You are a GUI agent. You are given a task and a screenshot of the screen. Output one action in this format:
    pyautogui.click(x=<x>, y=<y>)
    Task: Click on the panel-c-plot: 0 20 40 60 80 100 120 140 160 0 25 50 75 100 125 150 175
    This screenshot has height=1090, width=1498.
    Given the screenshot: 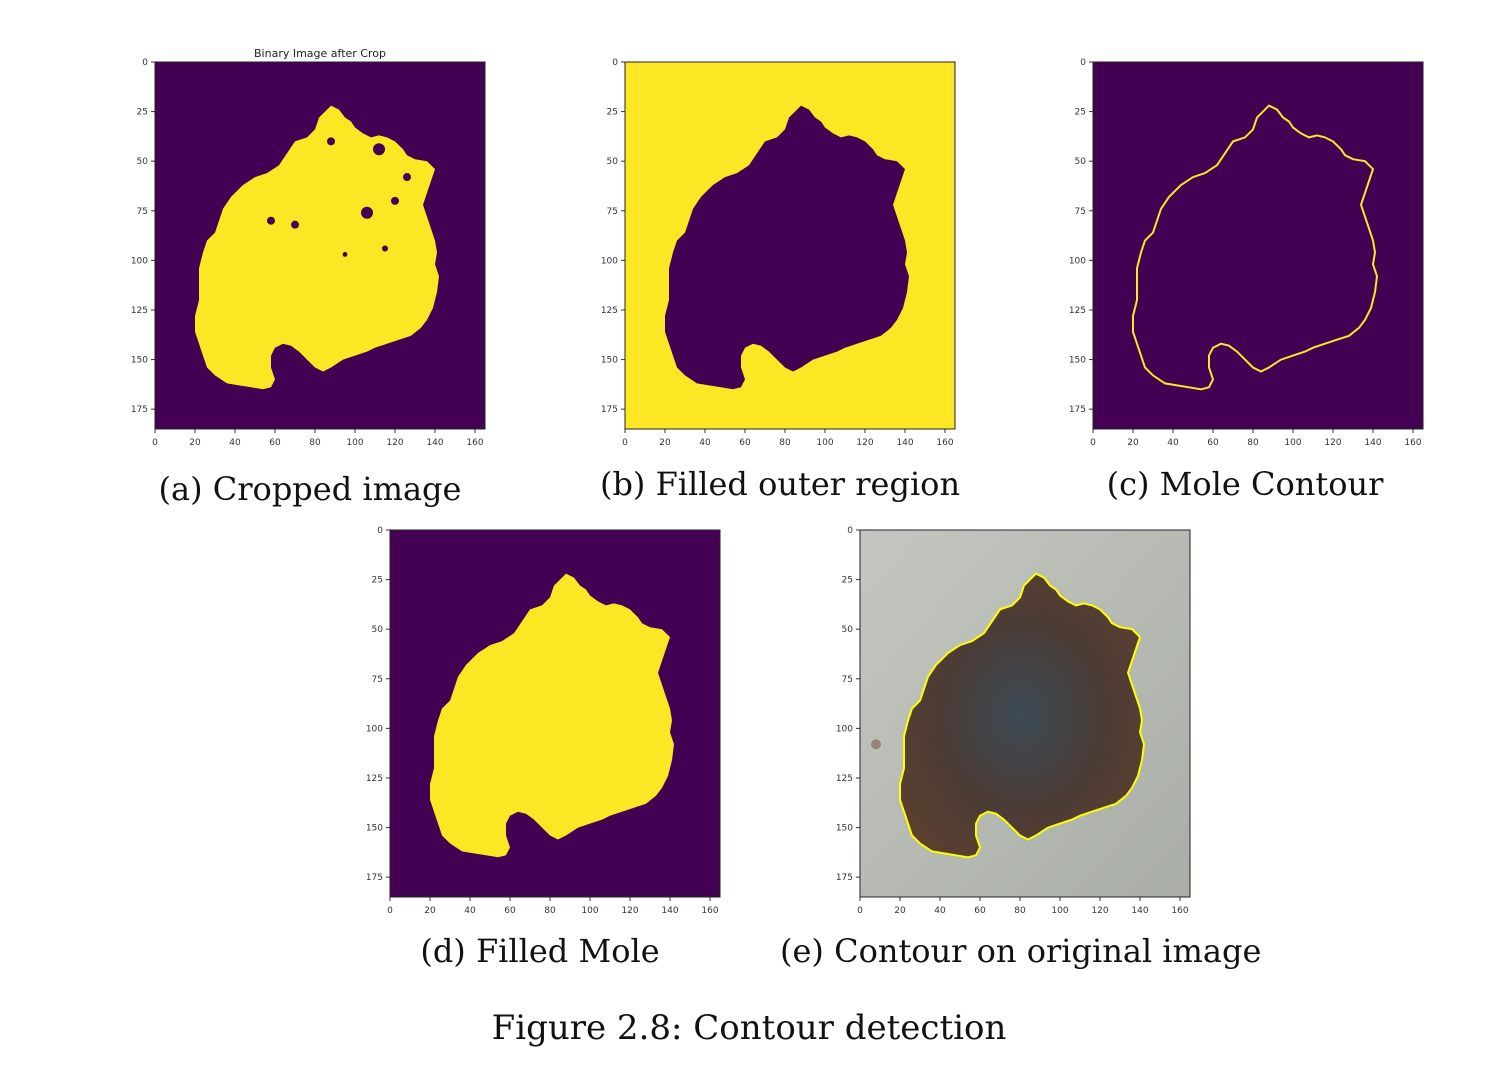 What is the action you would take?
    pyautogui.click(x=1246, y=253)
    